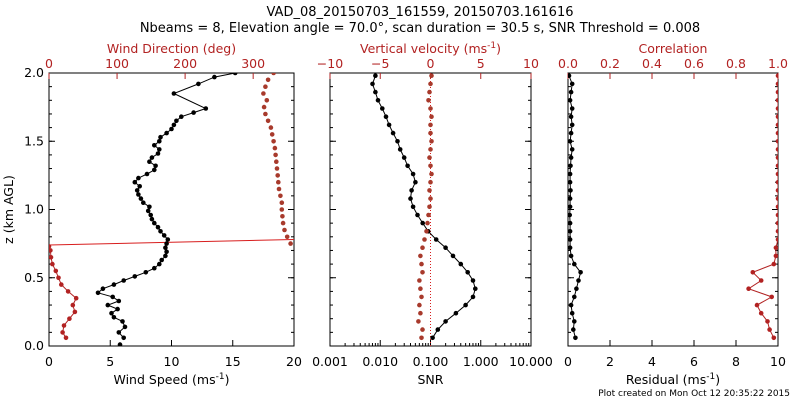  Describe the element at coordinates (253, 63) in the screenshot. I see `top-x-tick-label: 300` at that location.